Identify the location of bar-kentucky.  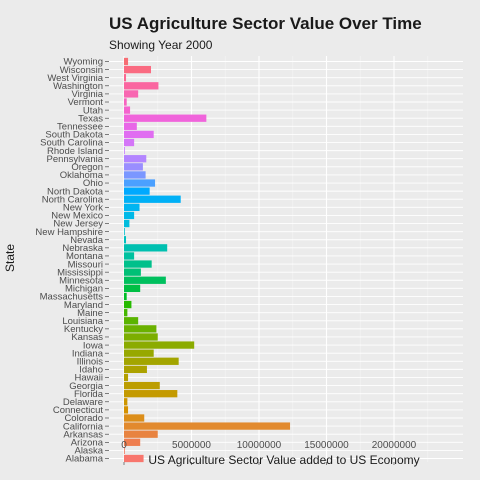
(140, 329).